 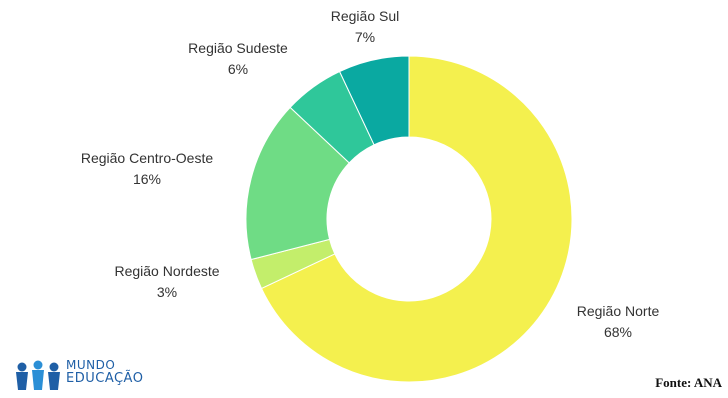 What do you see at coordinates (618, 332) in the screenshot?
I see `slice-value-label: 68%` at bounding box center [618, 332].